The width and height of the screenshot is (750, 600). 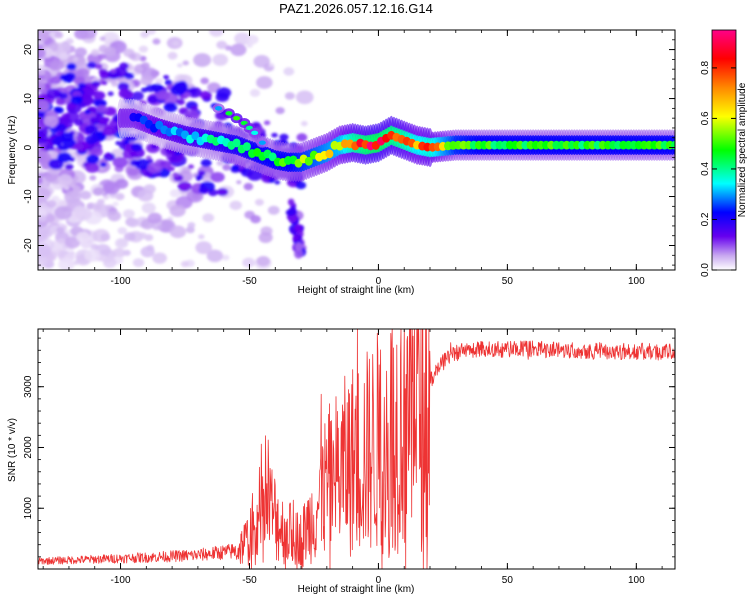 I want to click on spectrogram-x-label: Height of straight line (km), so click(x=356, y=290).